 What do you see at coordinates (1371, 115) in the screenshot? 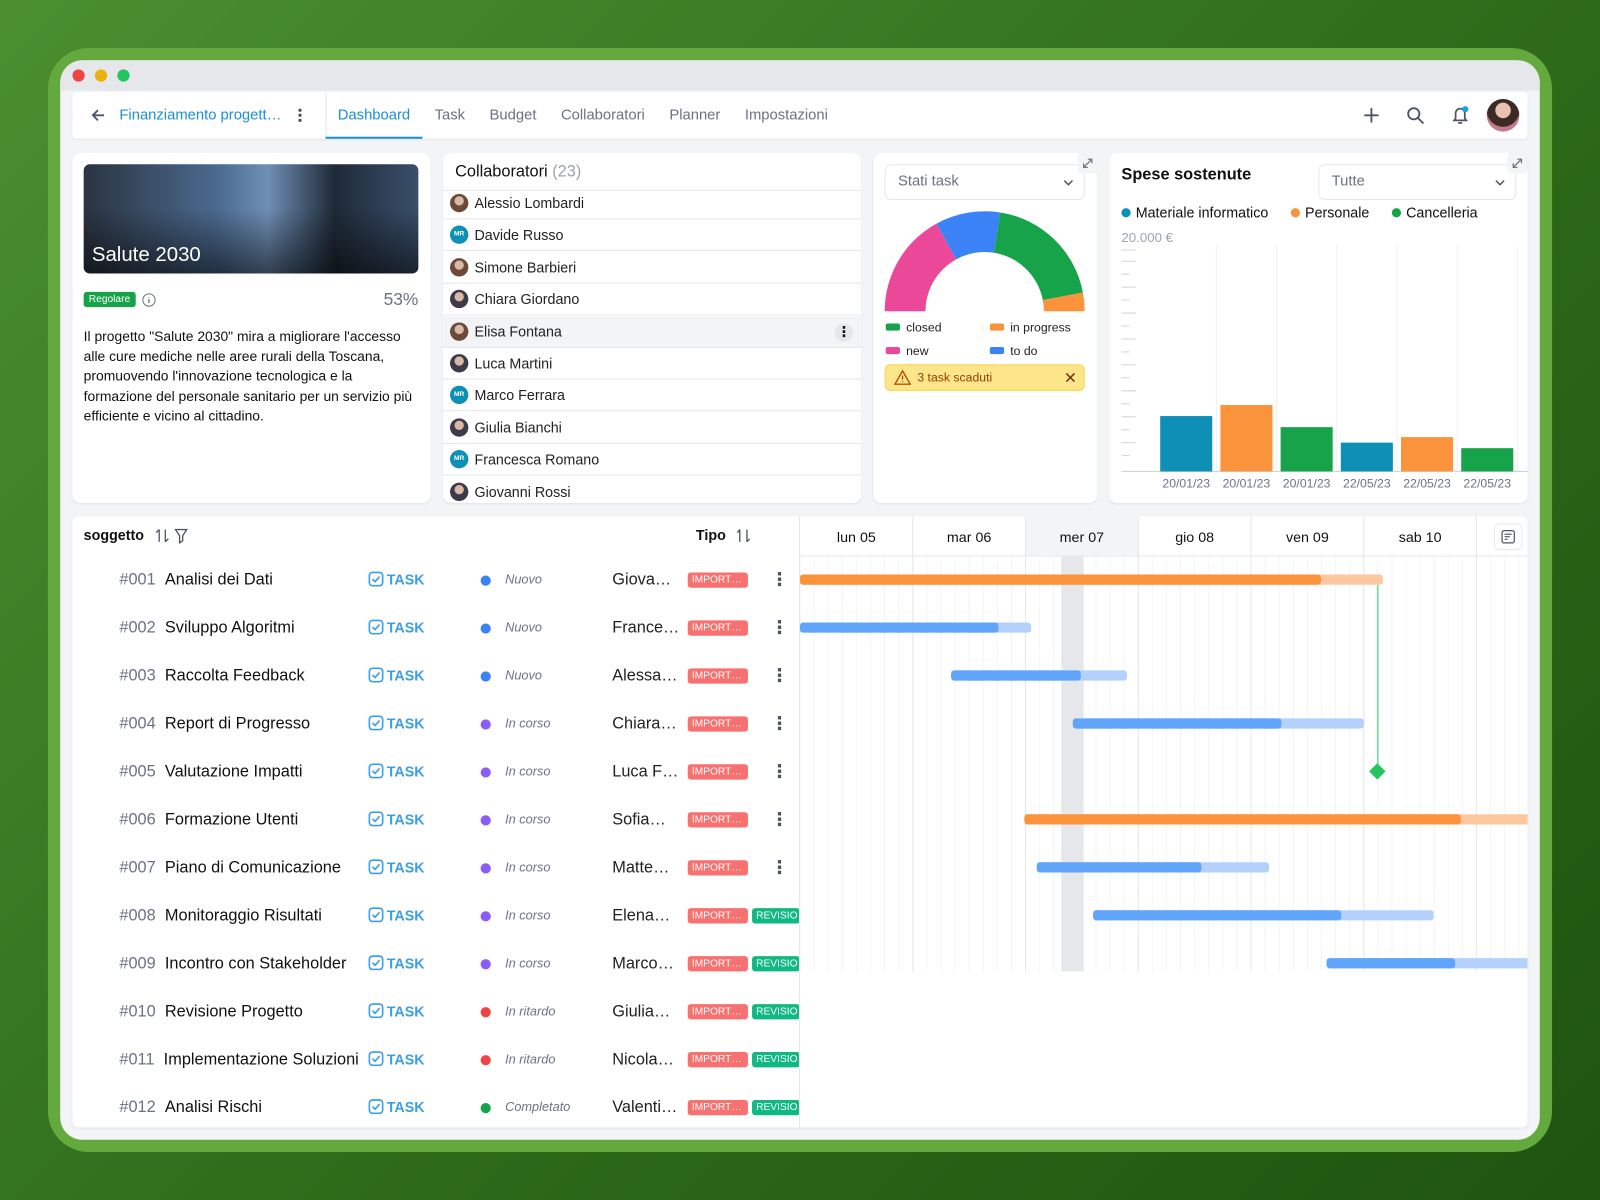
I see `add-icon` at bounding box center [1371, 115].